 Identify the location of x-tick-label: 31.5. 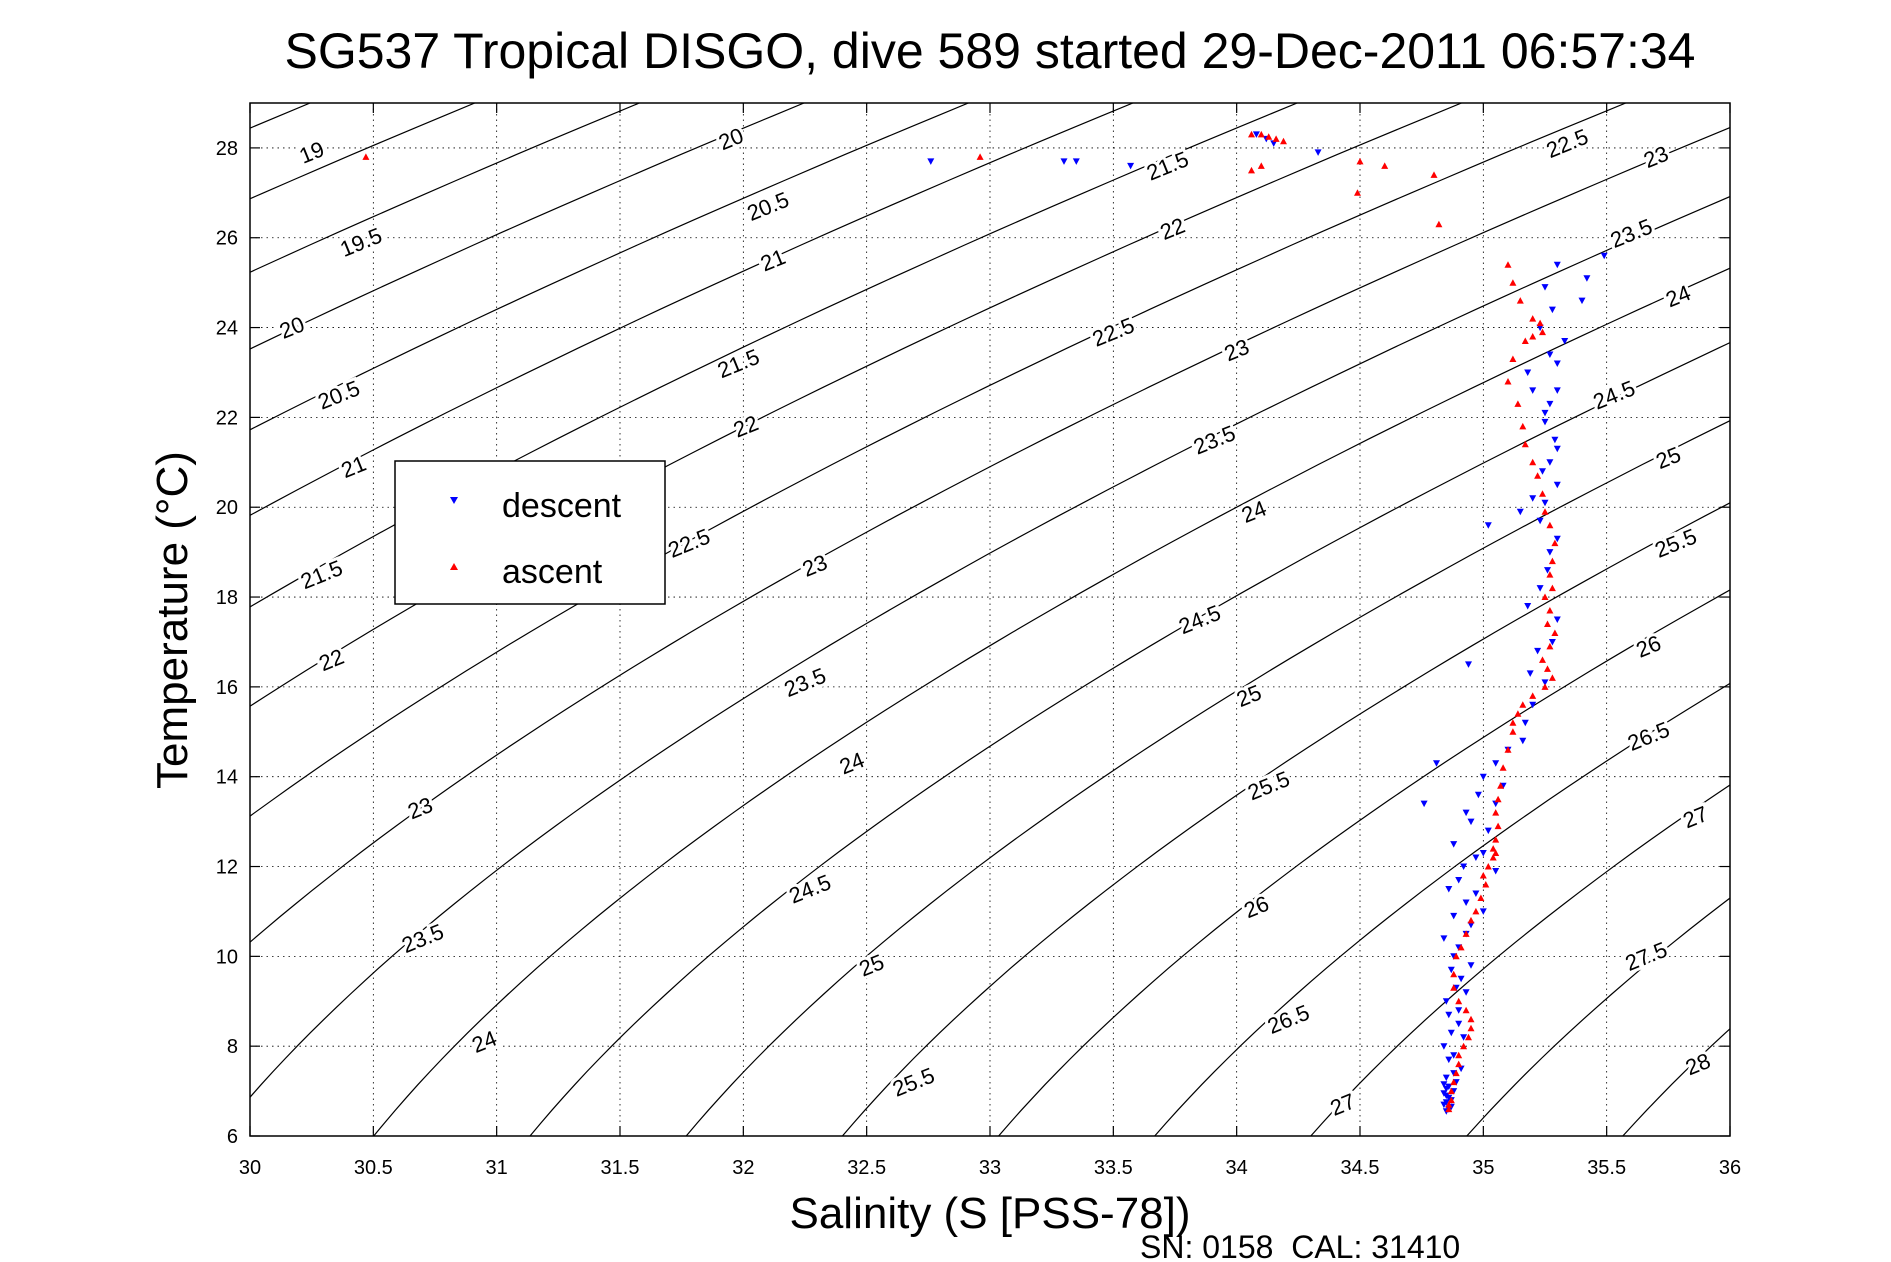
(620, 1168).